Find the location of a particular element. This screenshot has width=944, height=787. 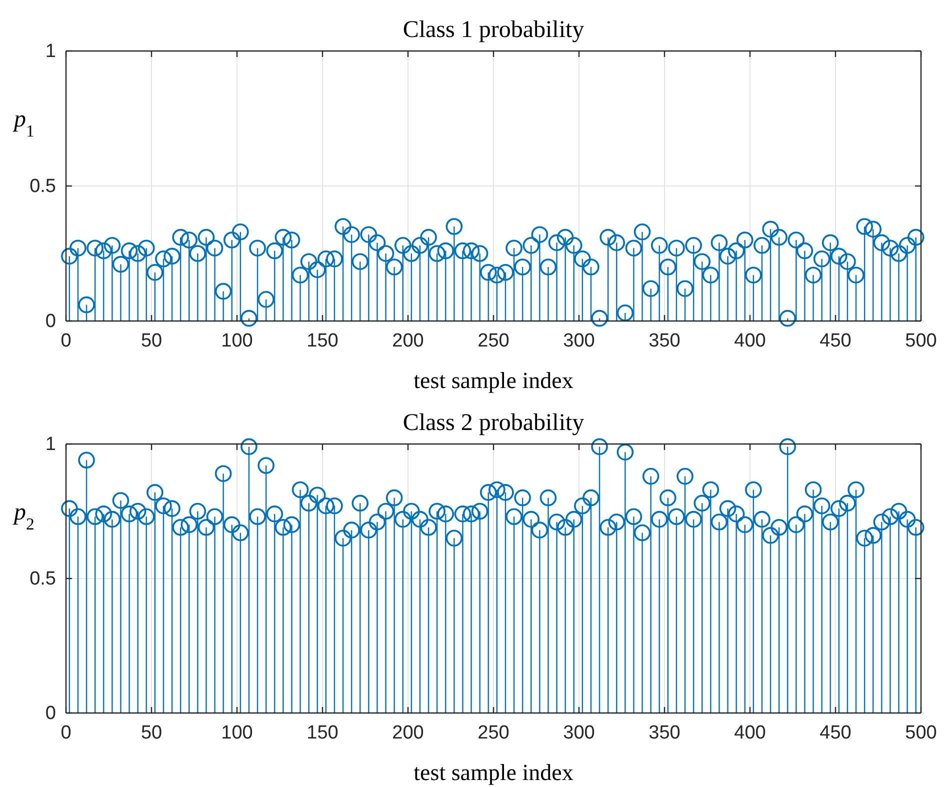

y-axis-title: p$_{2}$ is located at coordinates (23, 516).